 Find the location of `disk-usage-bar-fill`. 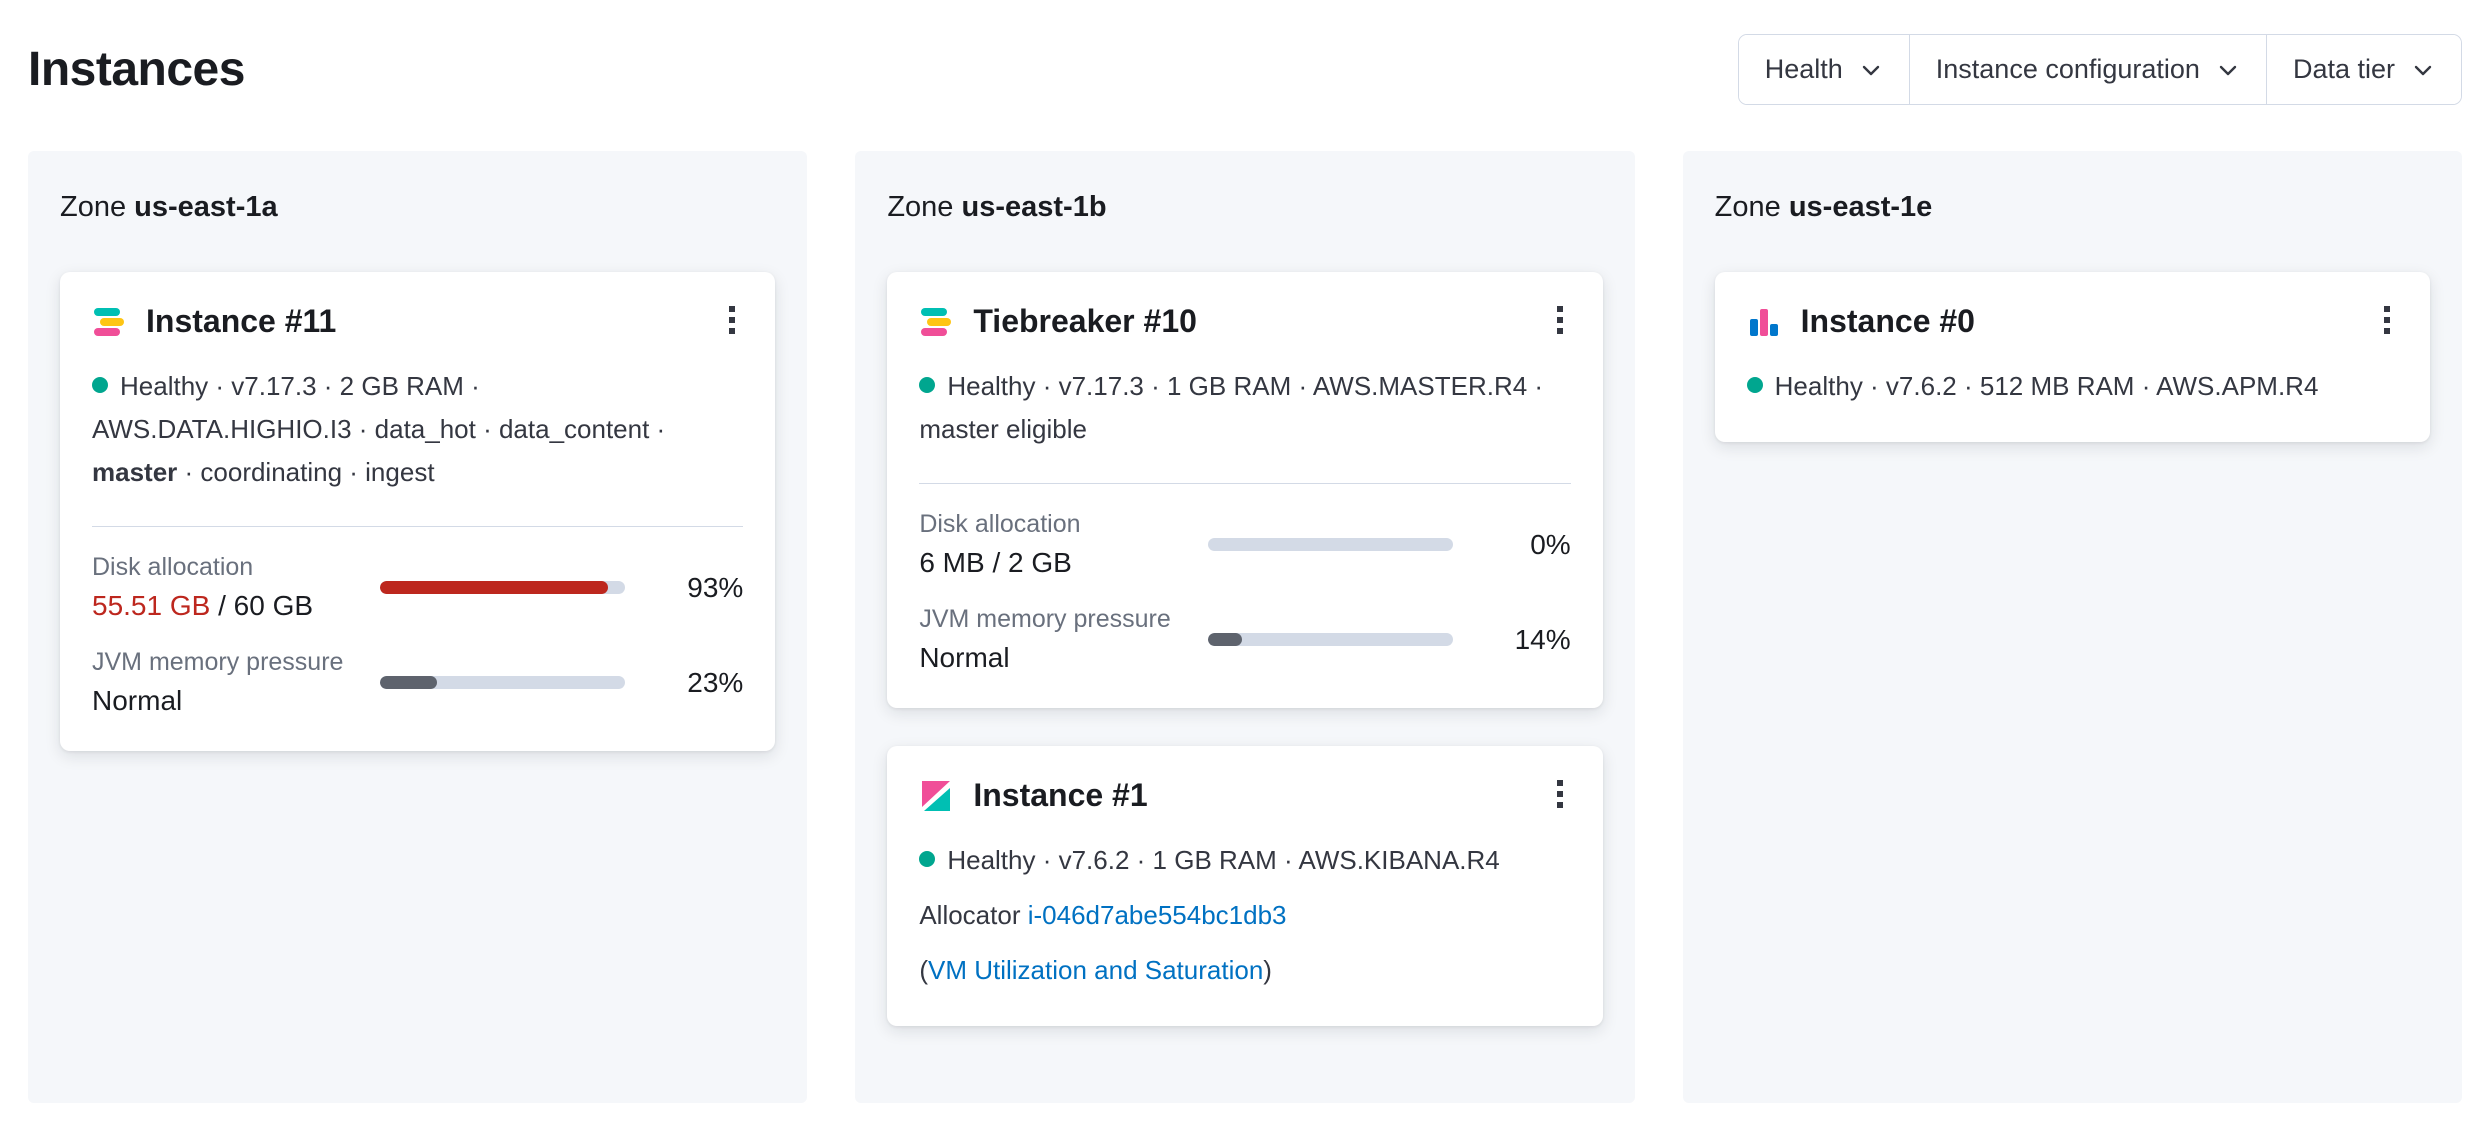

disk-usage-bar-fill is located at coordinates (494, 587).